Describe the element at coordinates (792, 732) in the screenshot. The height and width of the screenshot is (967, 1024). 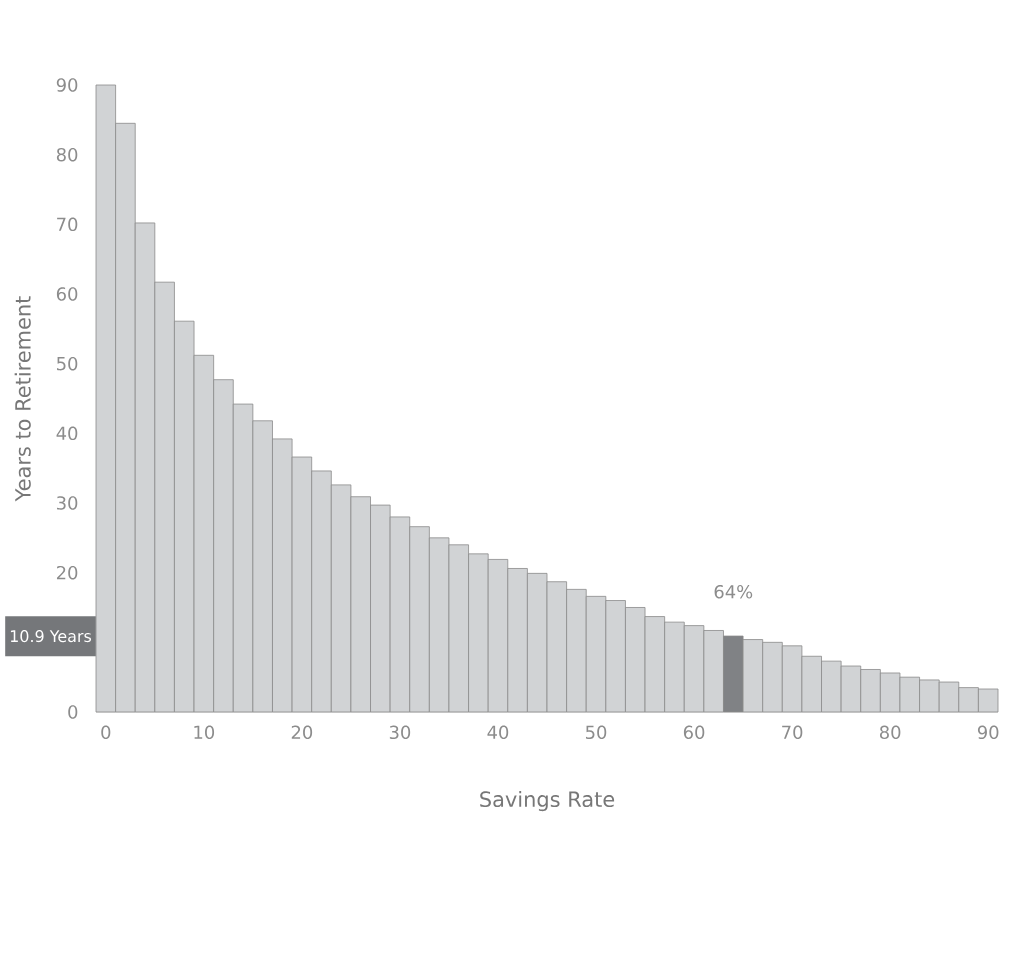
I see `x-tick-label: 70` at that location.